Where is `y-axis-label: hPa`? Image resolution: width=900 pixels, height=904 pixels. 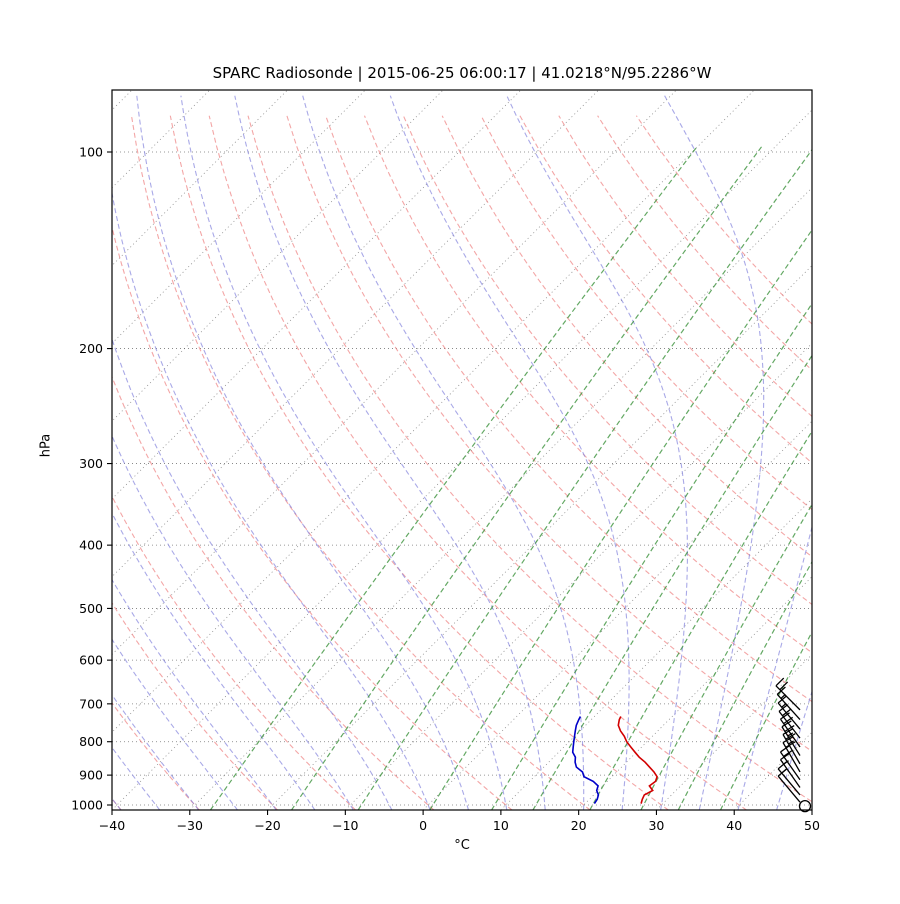
y-axis-label: hPa is located at coordinates (46, 446).